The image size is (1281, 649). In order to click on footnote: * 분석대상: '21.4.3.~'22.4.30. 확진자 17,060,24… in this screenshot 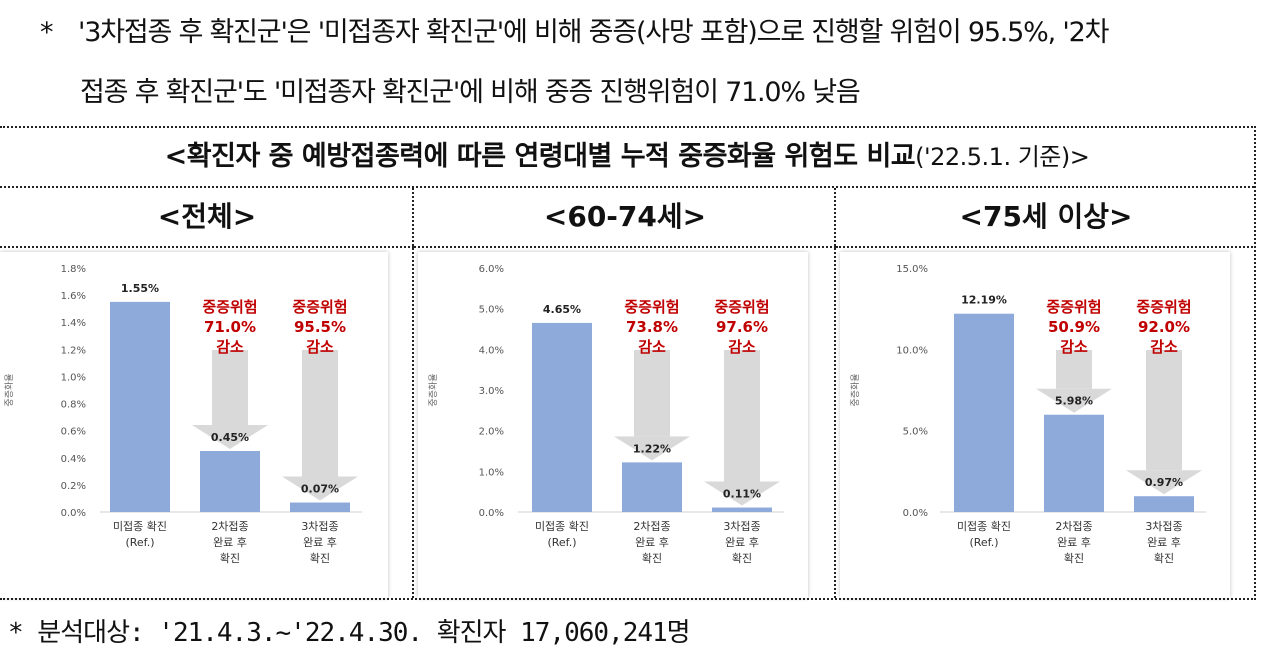, I will do `click(349, 633)`.